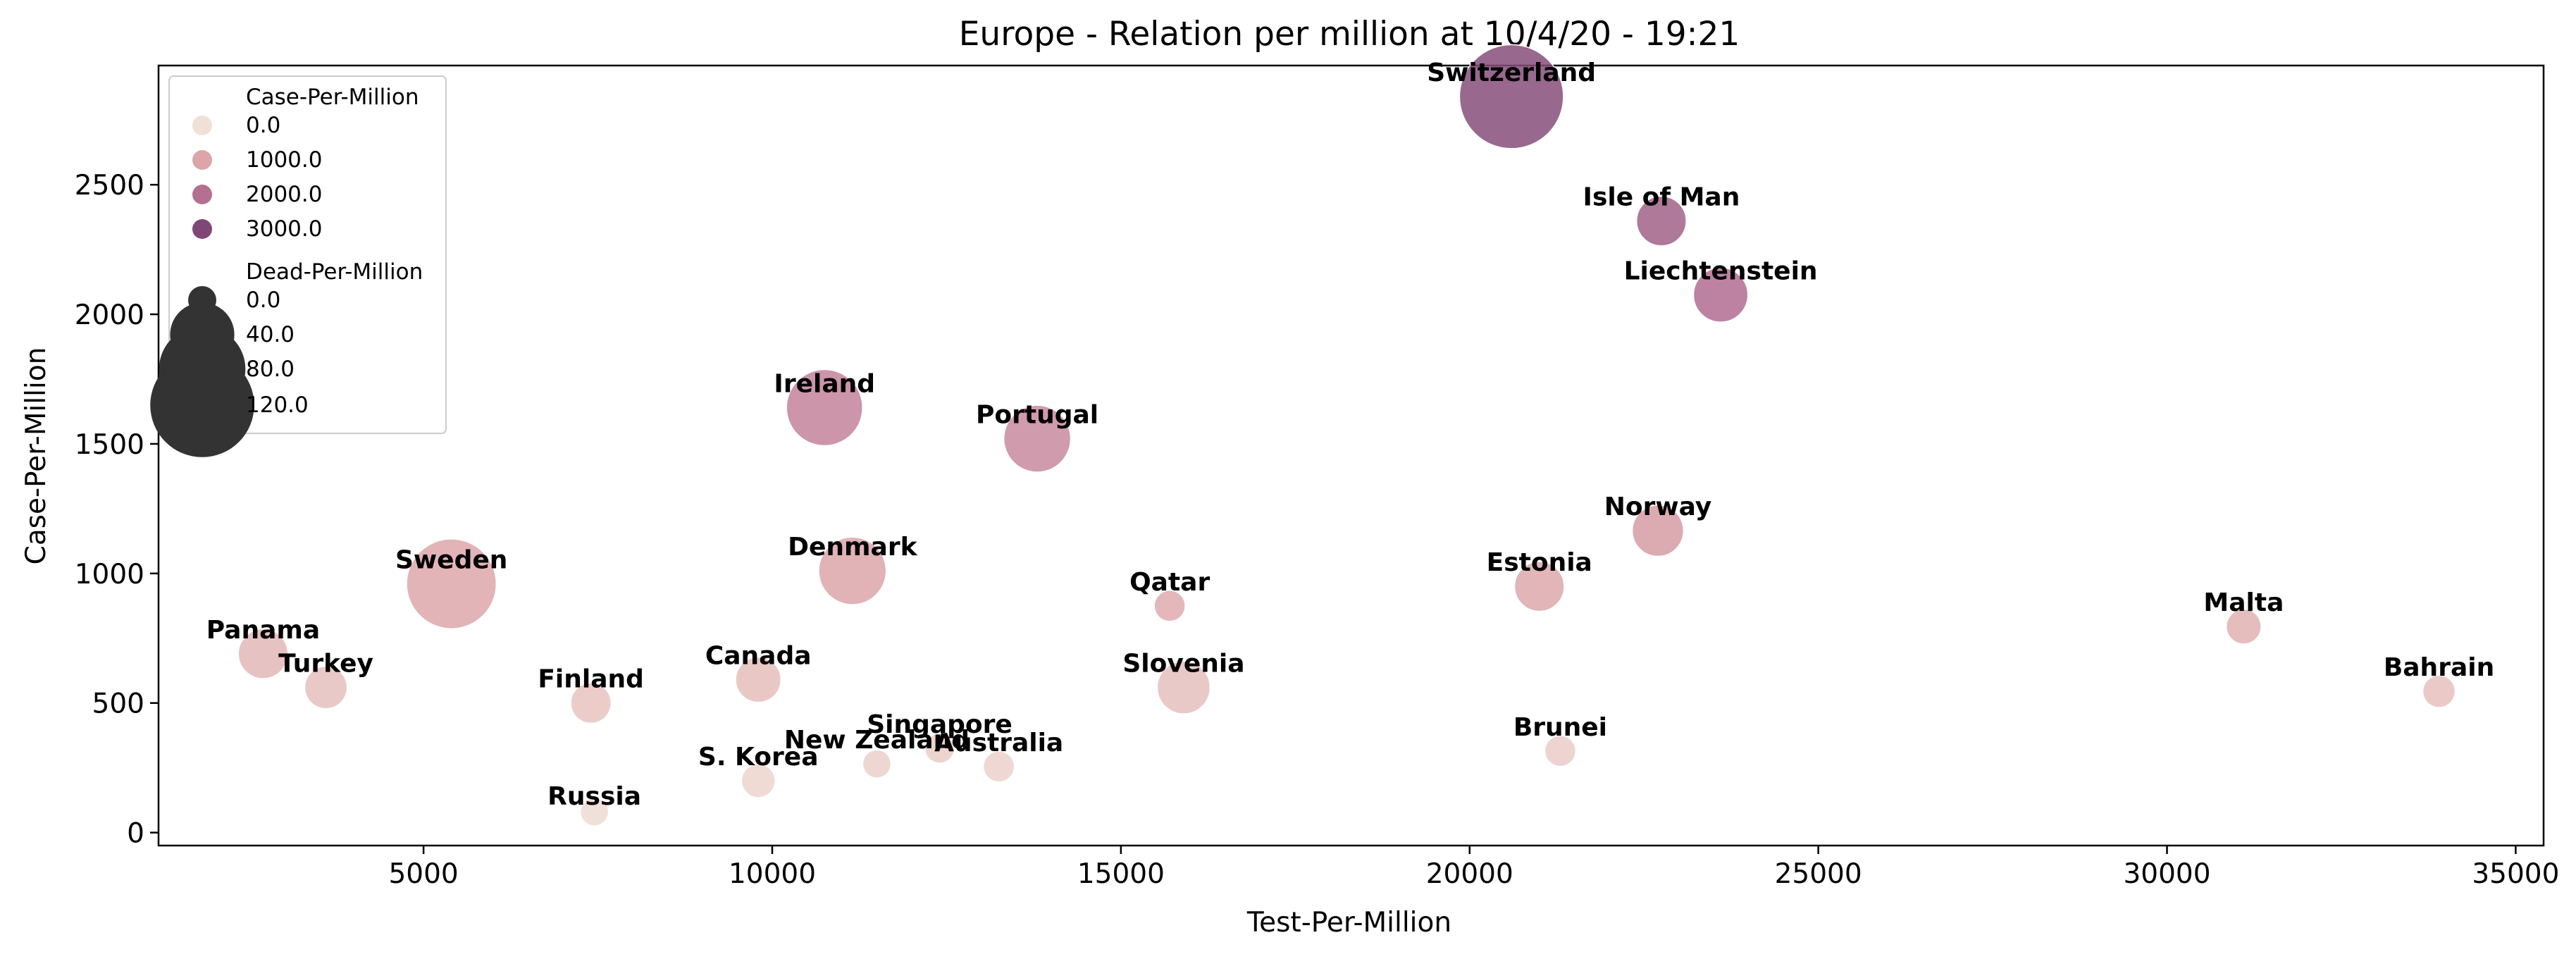 Image resolution: width=2576 pixels, height=959 pixels. What do you see at coordinates (270, 334) in the screenshot?
I see `legend-size-label: 40.0` at bounding box center [270, 334].